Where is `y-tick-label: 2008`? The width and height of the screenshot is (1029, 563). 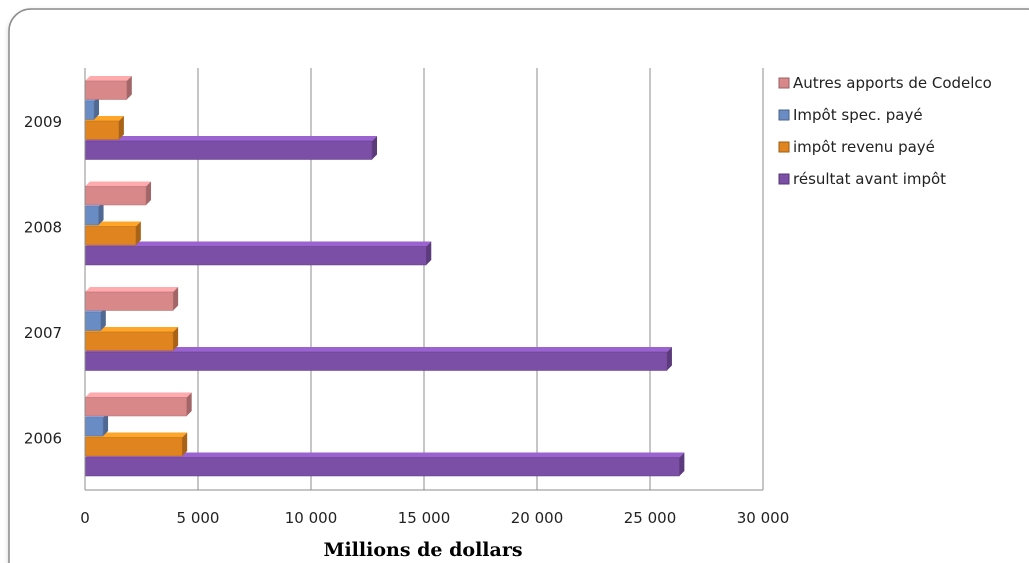 y-tick-label: 2008 is located at coordinates (43, 227).